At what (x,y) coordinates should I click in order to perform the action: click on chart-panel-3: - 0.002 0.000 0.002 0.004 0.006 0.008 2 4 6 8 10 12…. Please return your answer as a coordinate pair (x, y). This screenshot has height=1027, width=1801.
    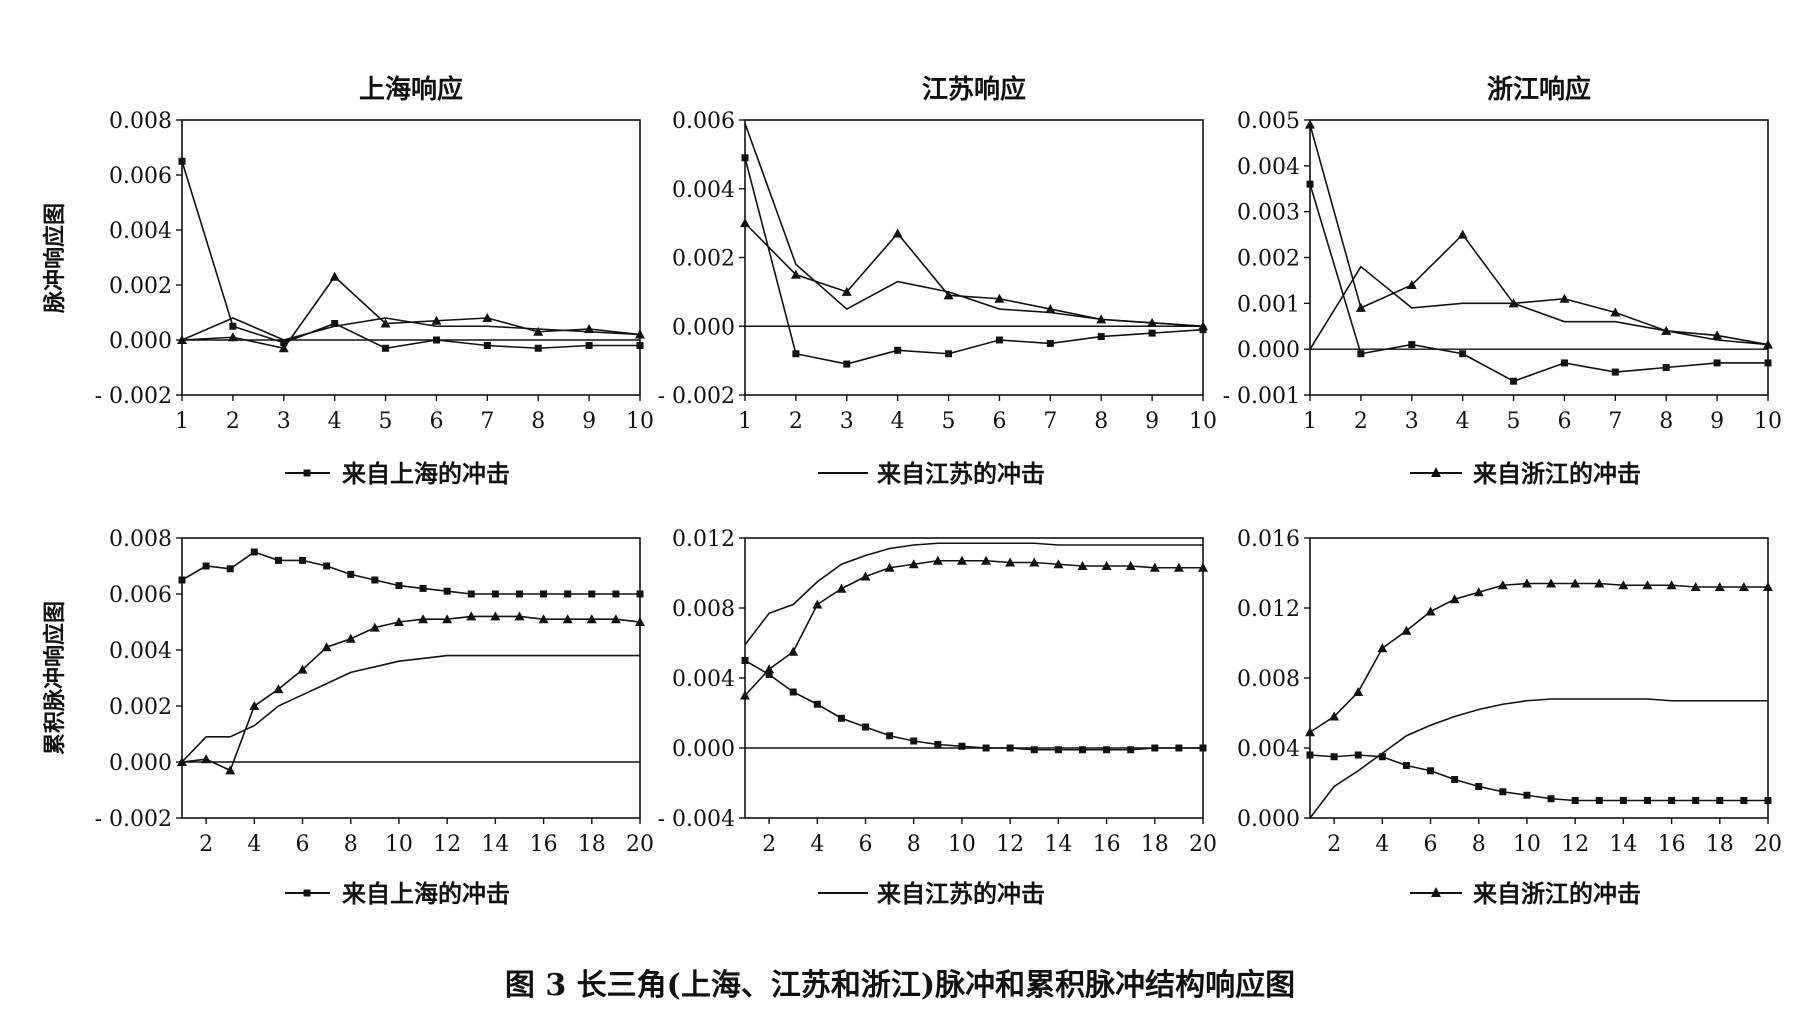
    Looking at the image, I should click on (374, 692).